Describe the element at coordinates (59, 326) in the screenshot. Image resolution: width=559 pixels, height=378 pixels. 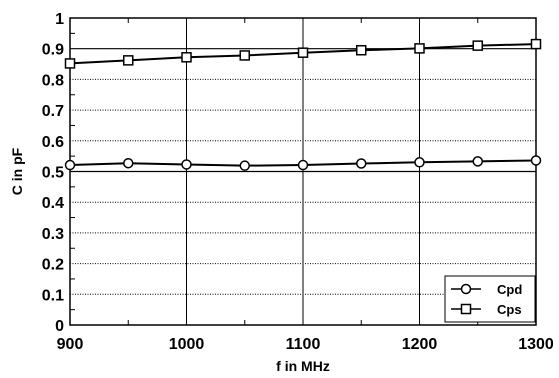
I see `y-tick-label: 0` at that location.